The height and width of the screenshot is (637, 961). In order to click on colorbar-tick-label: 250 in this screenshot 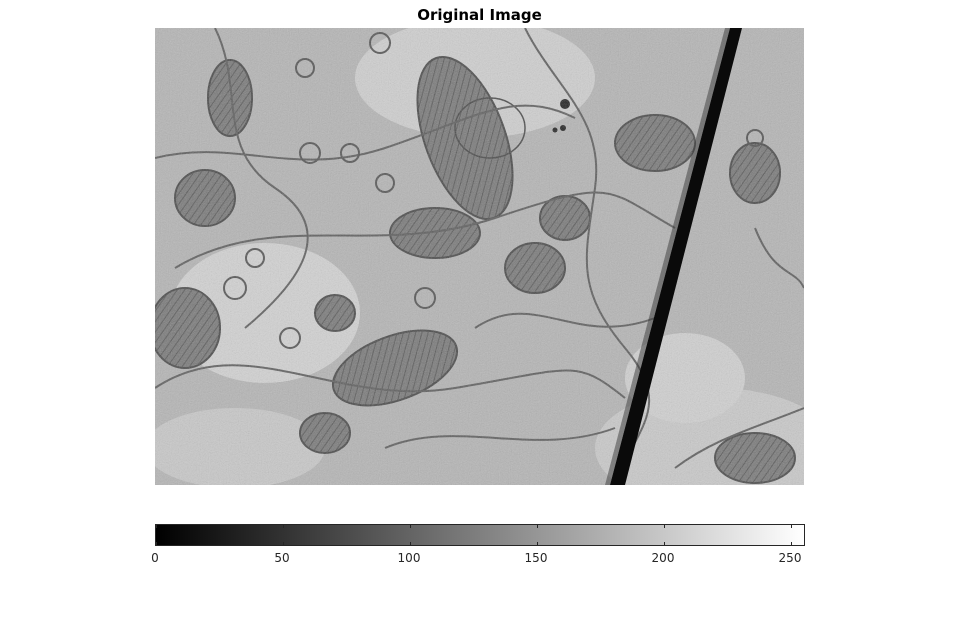, I will do `click(790, 558)`.